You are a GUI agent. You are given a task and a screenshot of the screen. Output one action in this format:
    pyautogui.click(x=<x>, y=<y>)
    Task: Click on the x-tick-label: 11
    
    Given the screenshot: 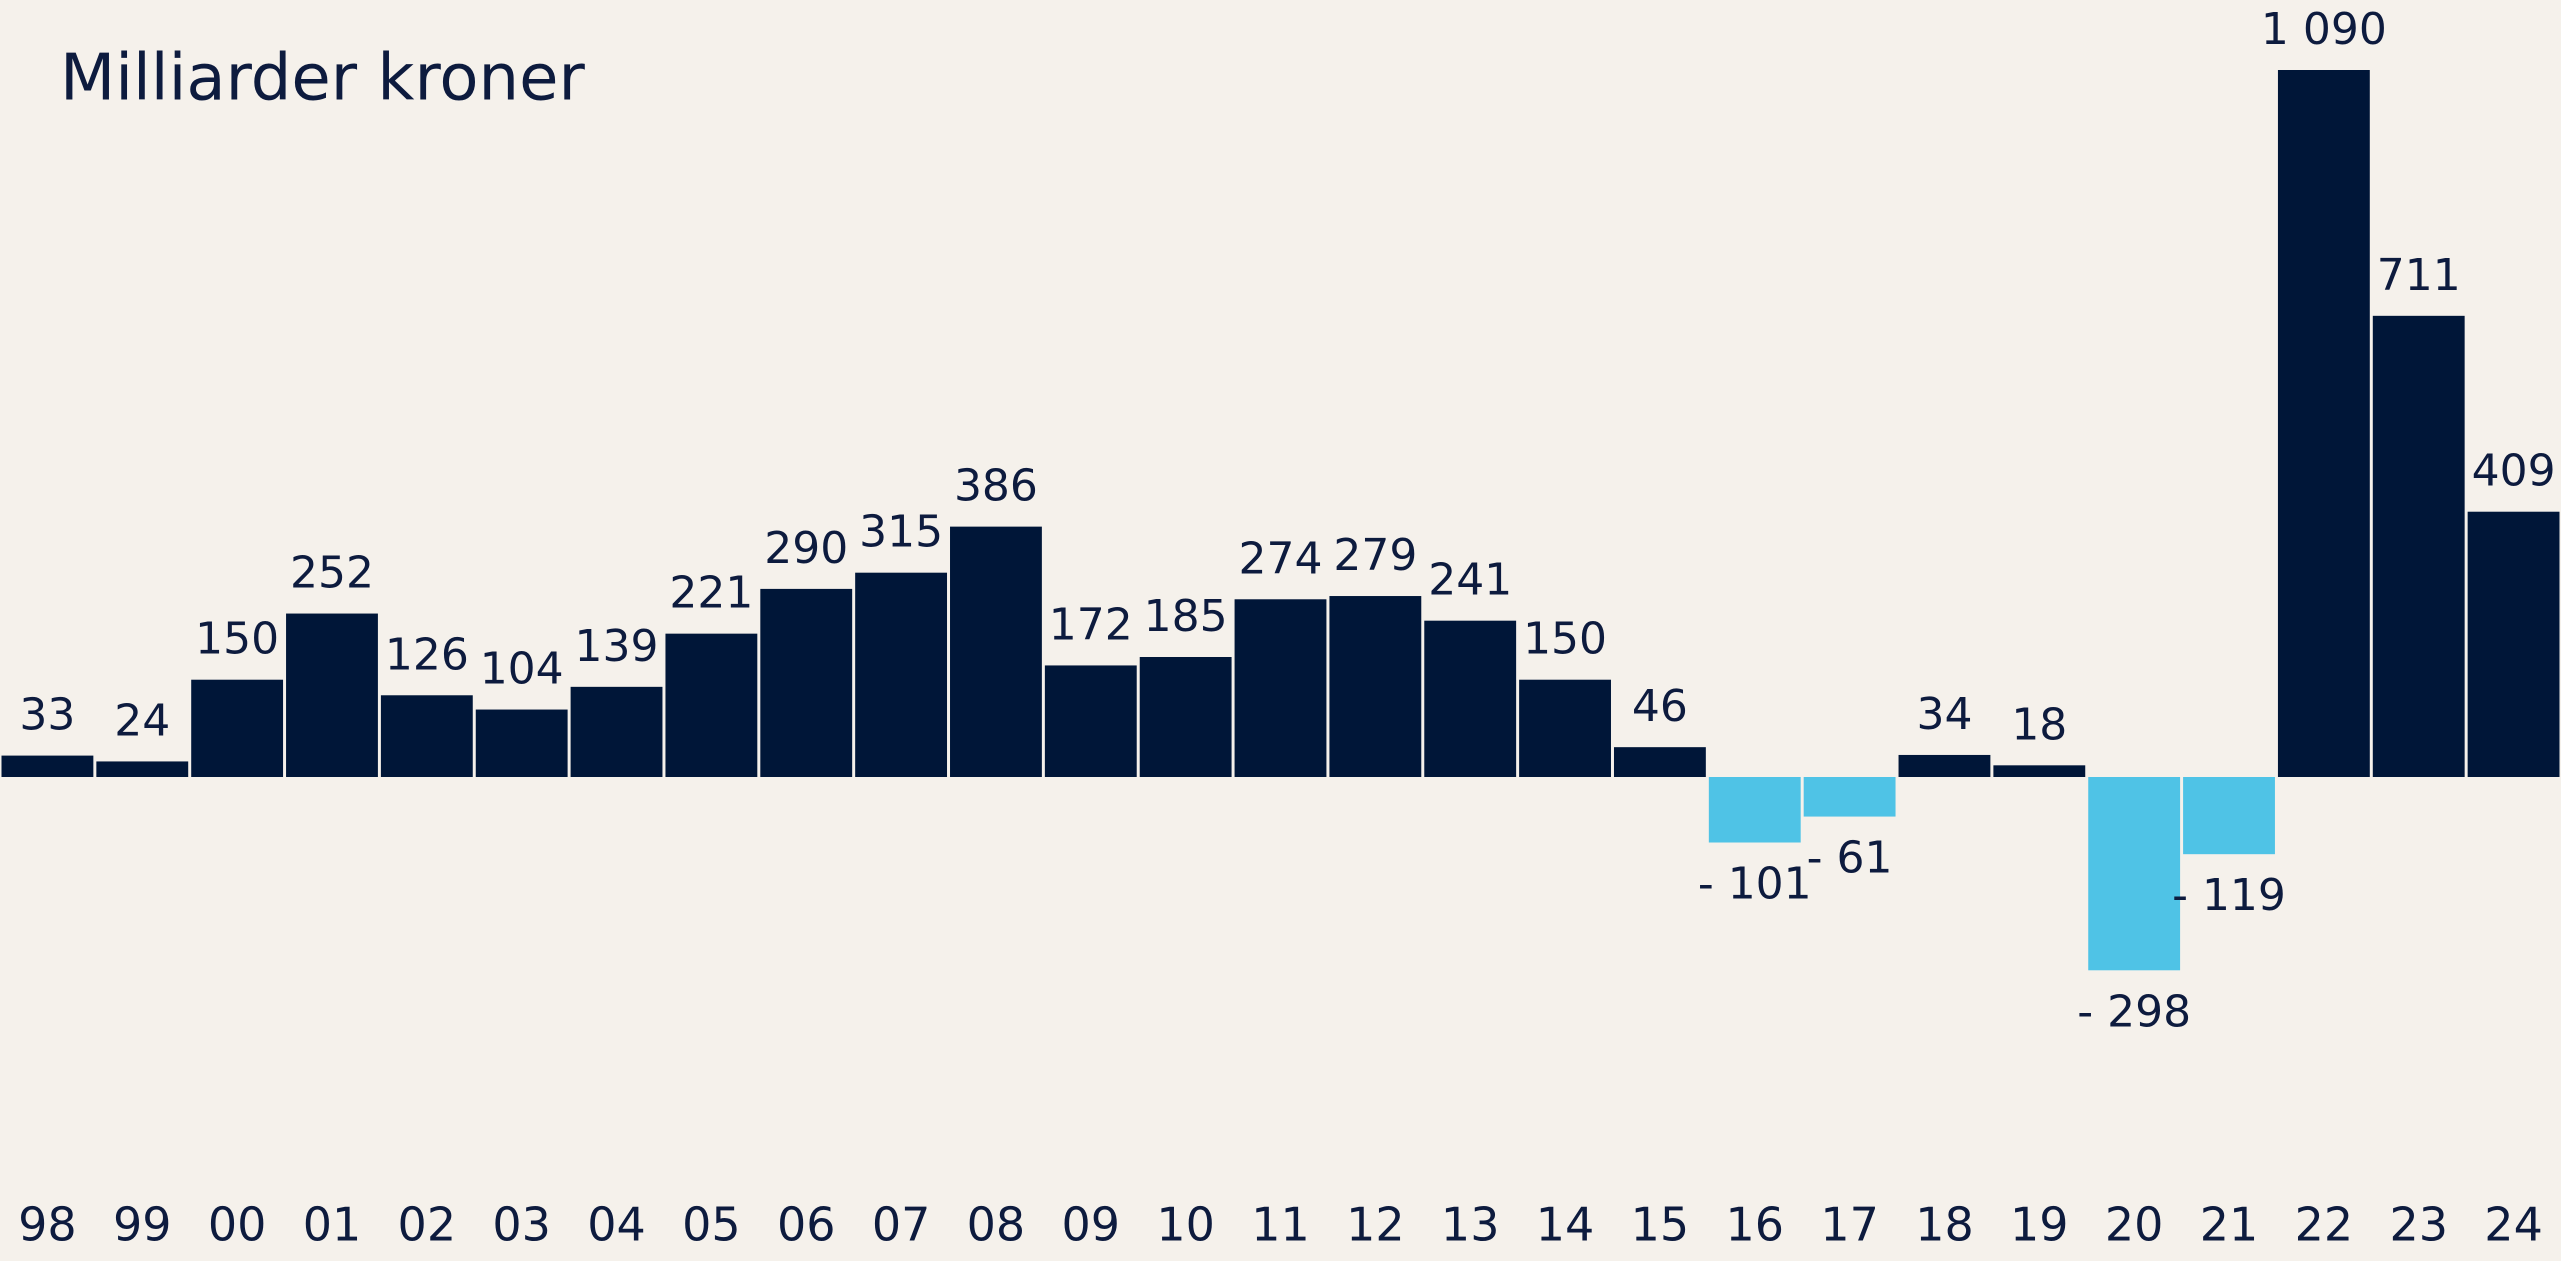 What is the action you would take?
    pyautogui.click(x=1280, y=1225)
    